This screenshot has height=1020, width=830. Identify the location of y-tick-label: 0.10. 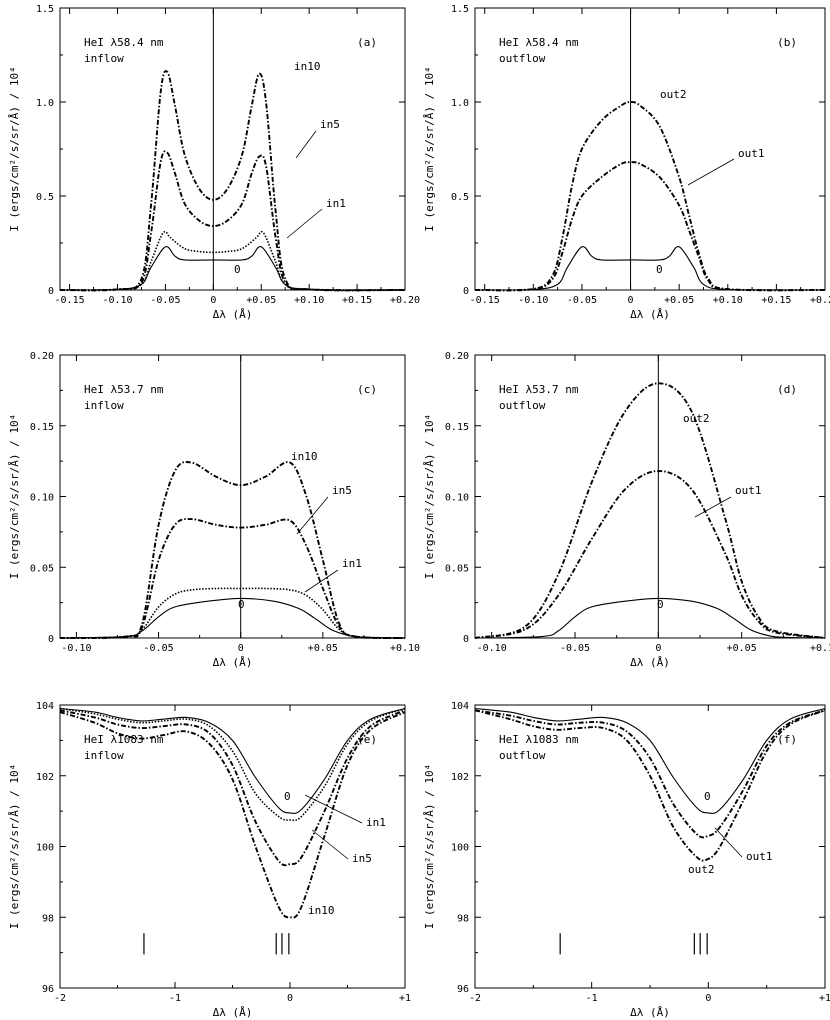
(42, 498).